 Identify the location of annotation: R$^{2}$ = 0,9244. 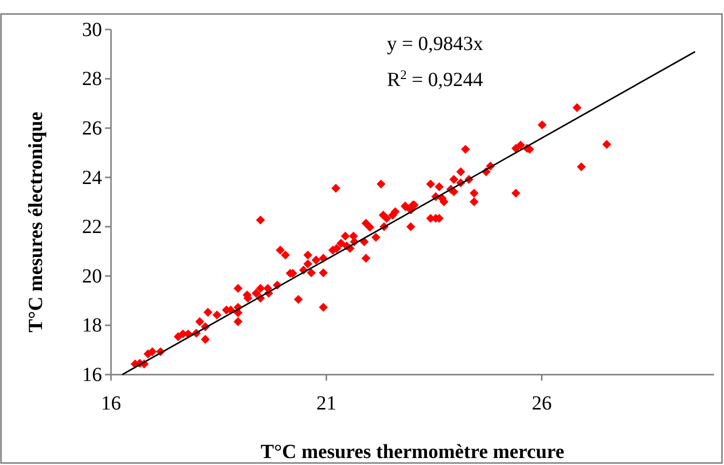
(435, 78).